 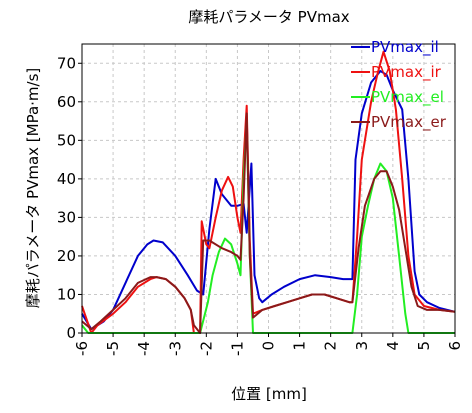 I want to click on legend-label-PVmax_el: PVmax_el, so click(x=407, y=97).